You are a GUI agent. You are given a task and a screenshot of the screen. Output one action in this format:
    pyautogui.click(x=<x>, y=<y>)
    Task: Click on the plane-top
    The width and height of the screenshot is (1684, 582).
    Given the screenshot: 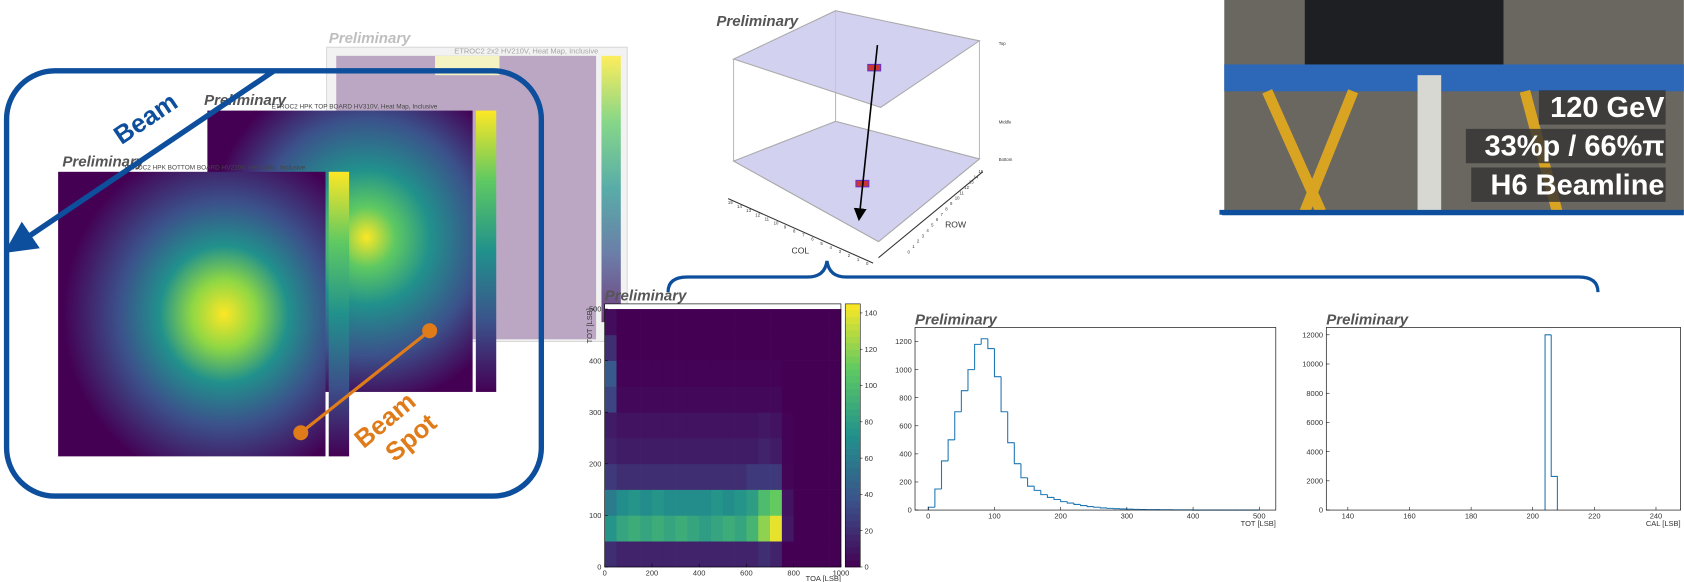 What is the action you would take?
    pyautogui.click(x=856, y=59)
    